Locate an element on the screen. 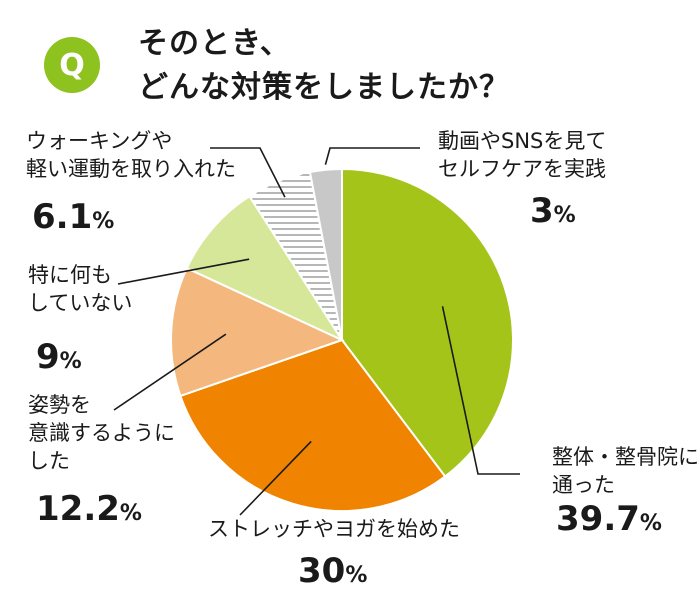 This screenshot has width=700, height=600. slice-label-4-line-1: 特に何も is located at coordinates (70, 275).